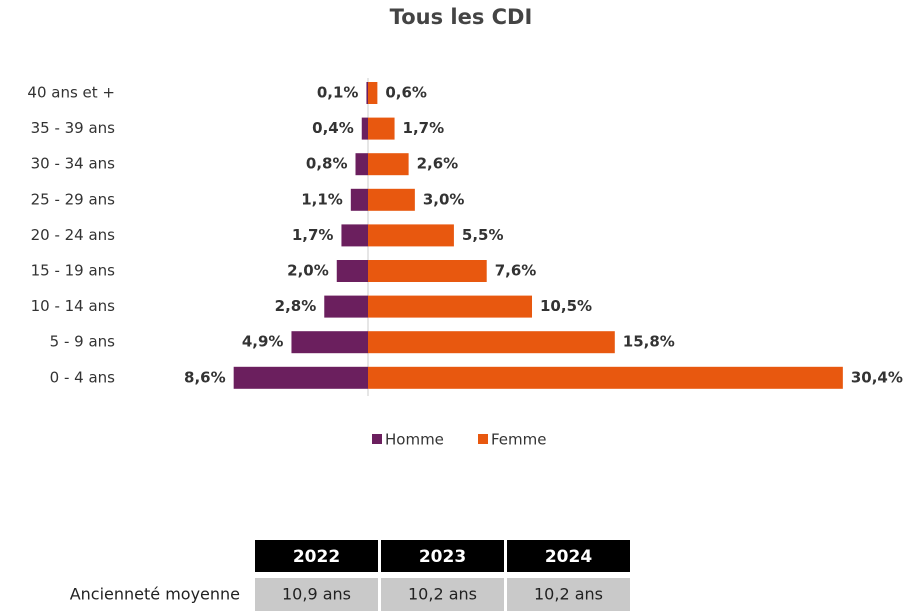  What do you see at coordinates (205, 377) in the screenshot?
I see `data-label: 8,6%` at bounding box center [205, 377].